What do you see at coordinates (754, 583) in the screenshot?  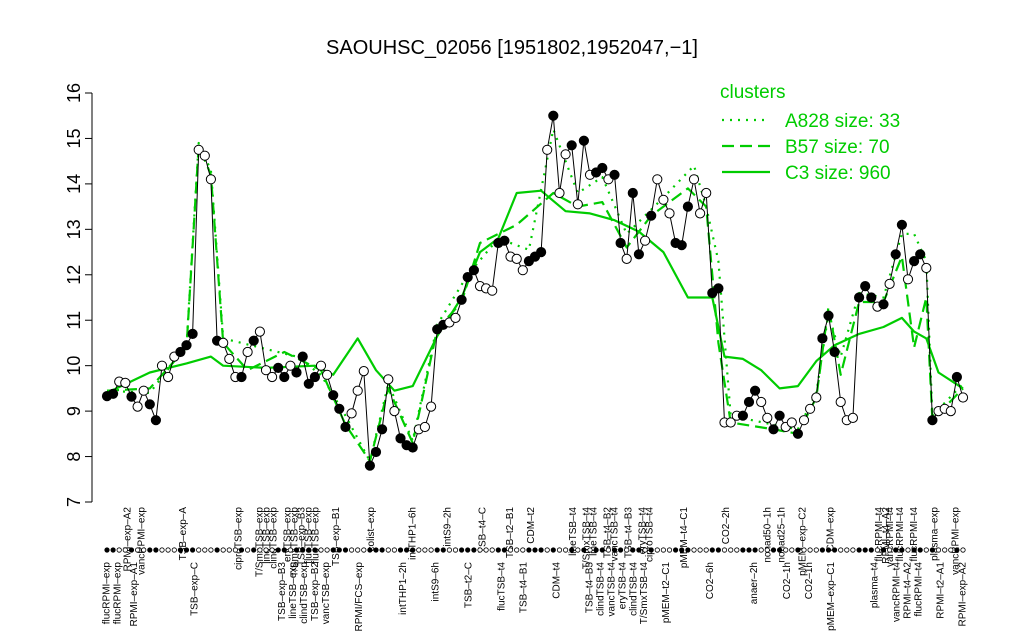 I see `x-tick-label-bottom: anaer–2h` at bounding box center [754, 583].